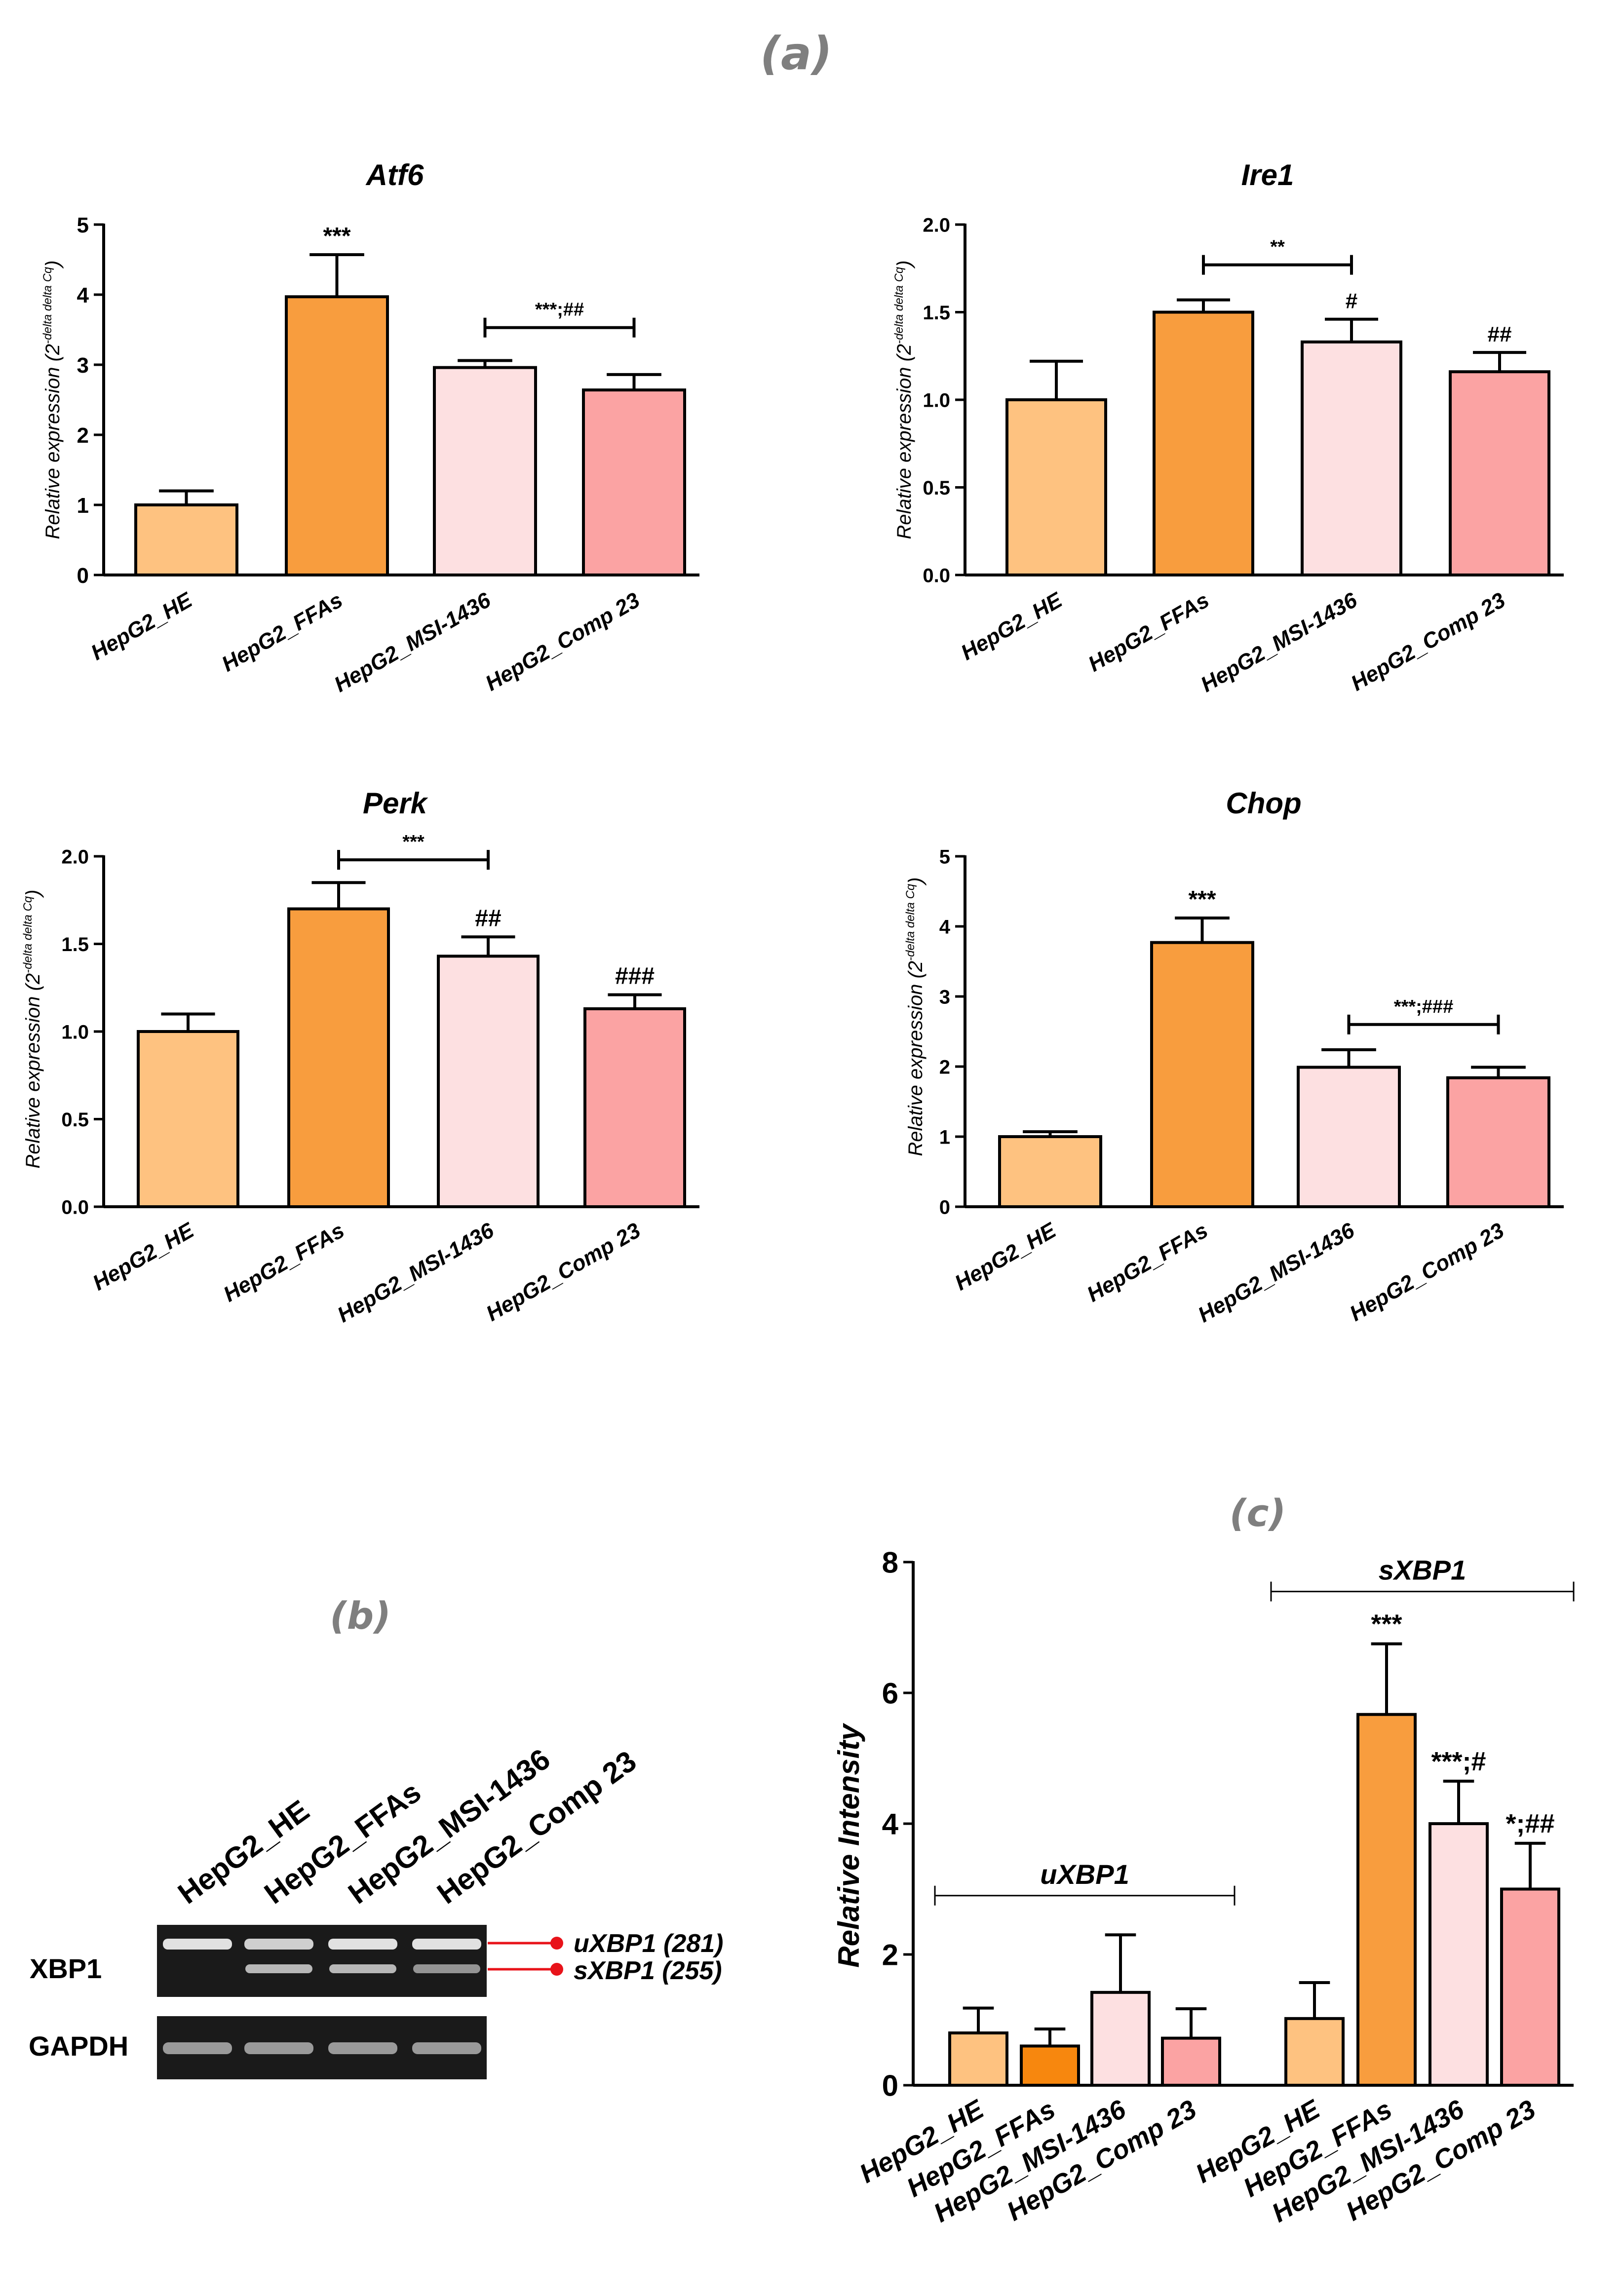 The width and height of the screenshot is (1622, 2296). Describe the element at coordinates (75, 1032) in the screenshot. I see `y-tick-label: 1.0` at that location.